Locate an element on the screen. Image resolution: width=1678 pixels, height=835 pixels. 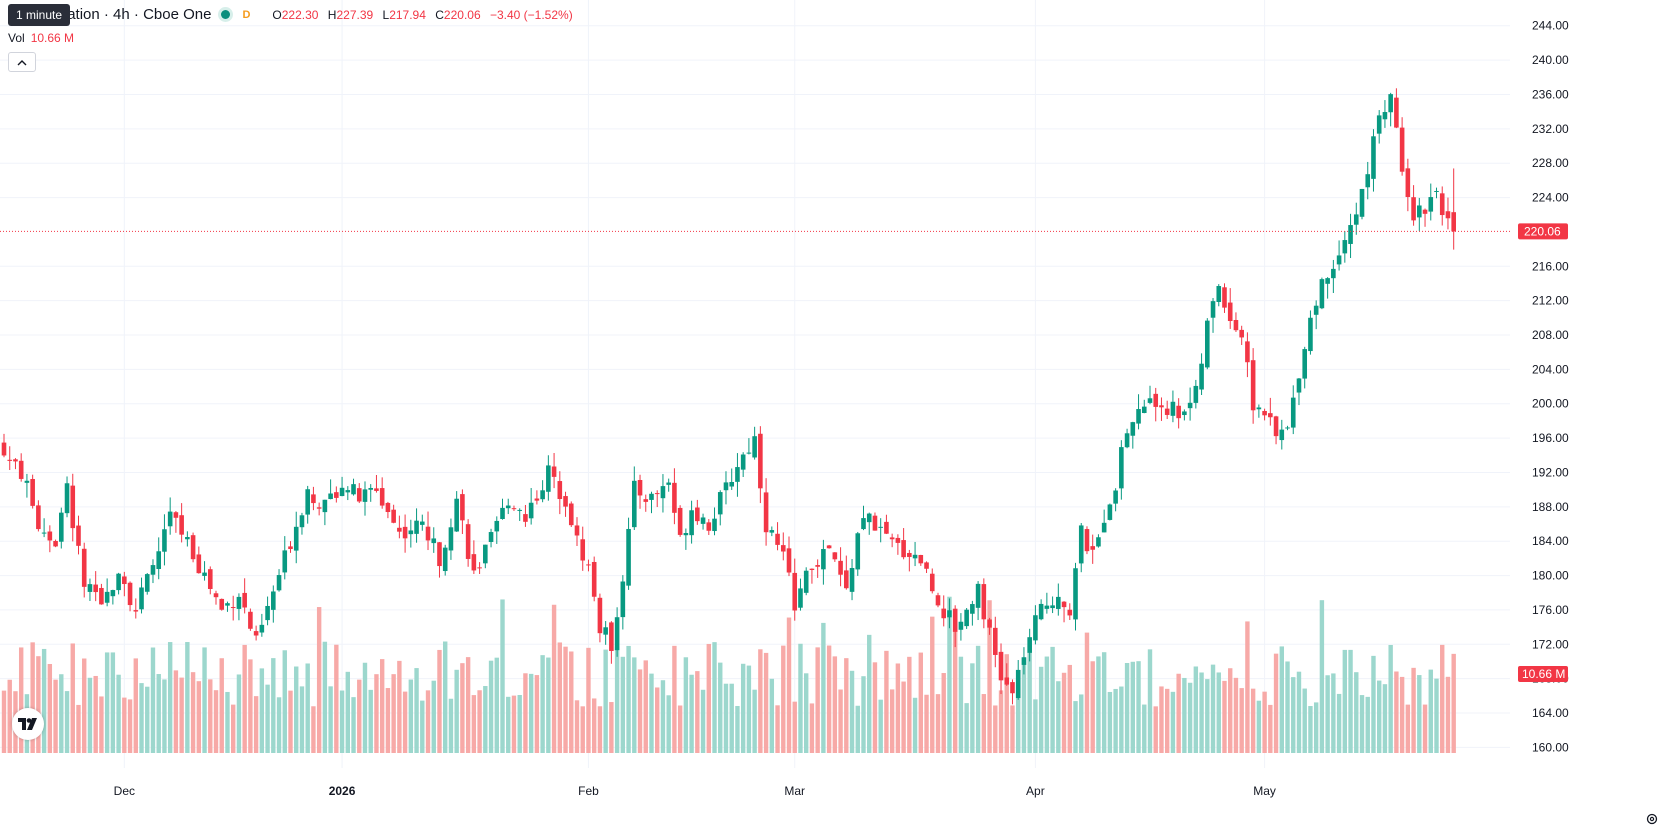
price-tick-label: 196.00 is located at coordinates (1550, 438).